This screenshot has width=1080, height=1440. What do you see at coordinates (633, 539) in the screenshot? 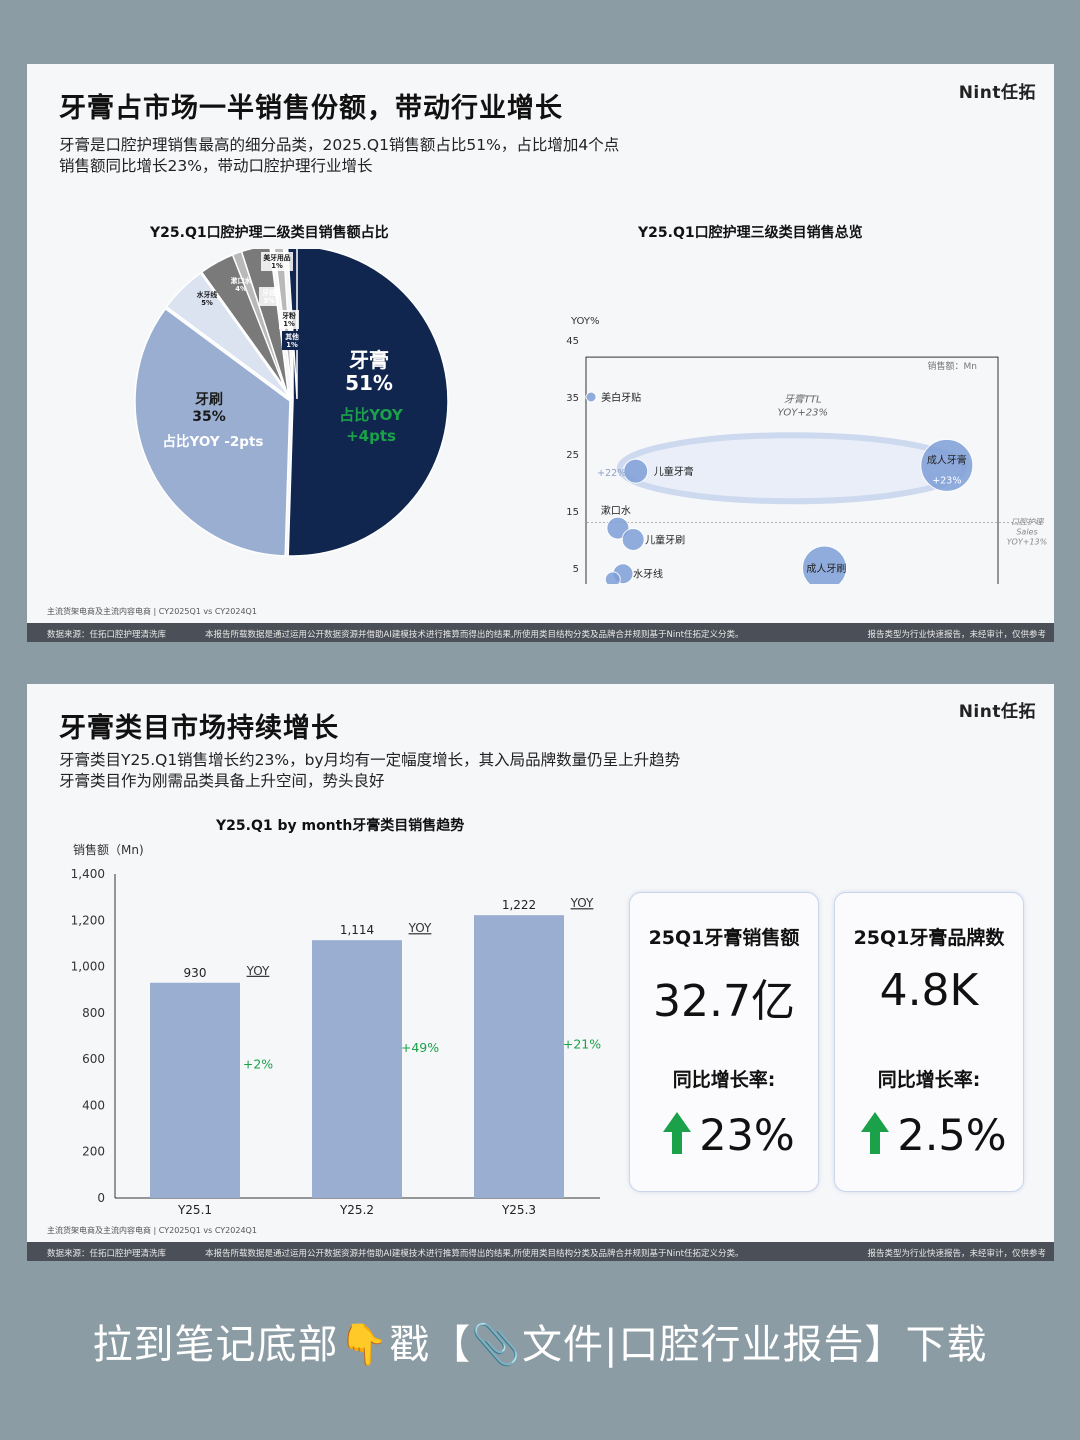
I see `bubble-儿童牙刷` at bounding box center [633, 539].